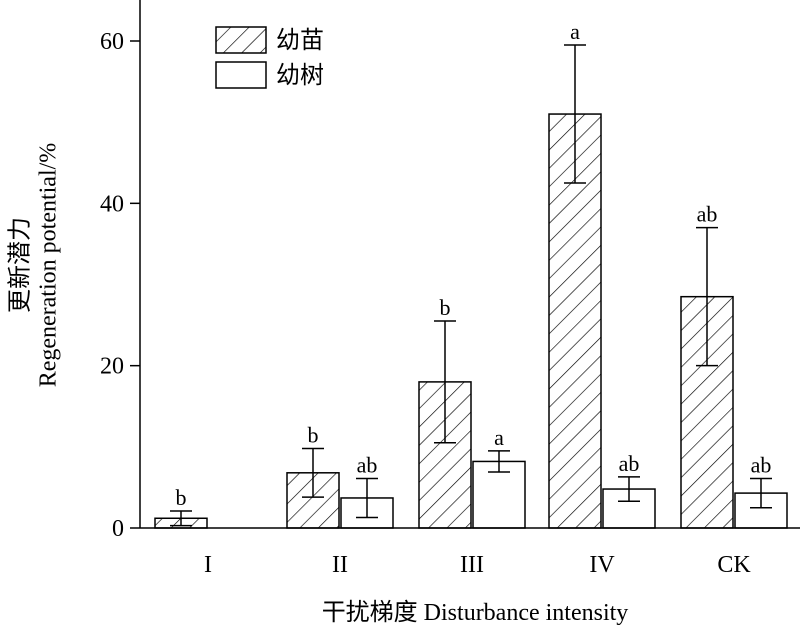 The image size is (800, 629). What do you see at coordinates (112, 42) in the screenshot?
I see `y-tick-label: 60` at bounding box center [112, 42].